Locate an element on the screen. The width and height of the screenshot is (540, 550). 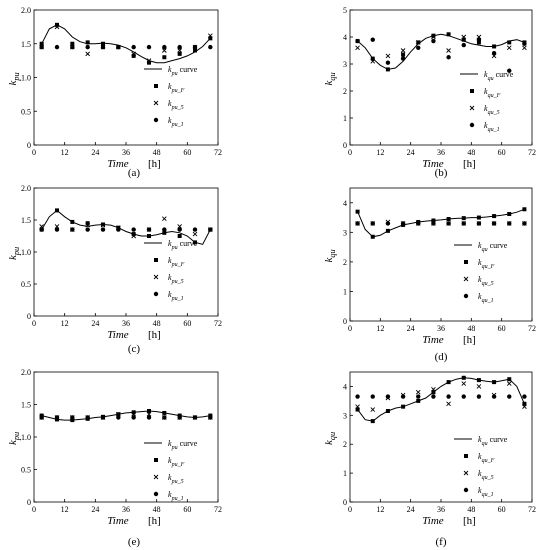
x-tick-label: 60 is located at coordinates (502, 328).